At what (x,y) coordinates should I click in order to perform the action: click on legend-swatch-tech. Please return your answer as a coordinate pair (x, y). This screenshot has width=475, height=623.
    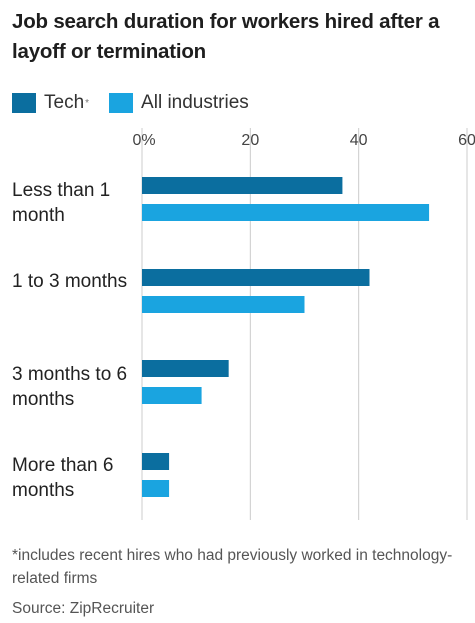
    Looking at the image, I should click on (24, 103).